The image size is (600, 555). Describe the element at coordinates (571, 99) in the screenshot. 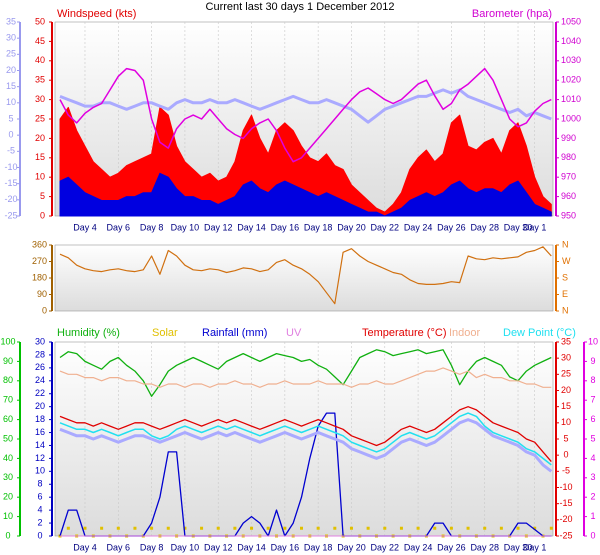

I see `y-tick-label: 1010` at that location.